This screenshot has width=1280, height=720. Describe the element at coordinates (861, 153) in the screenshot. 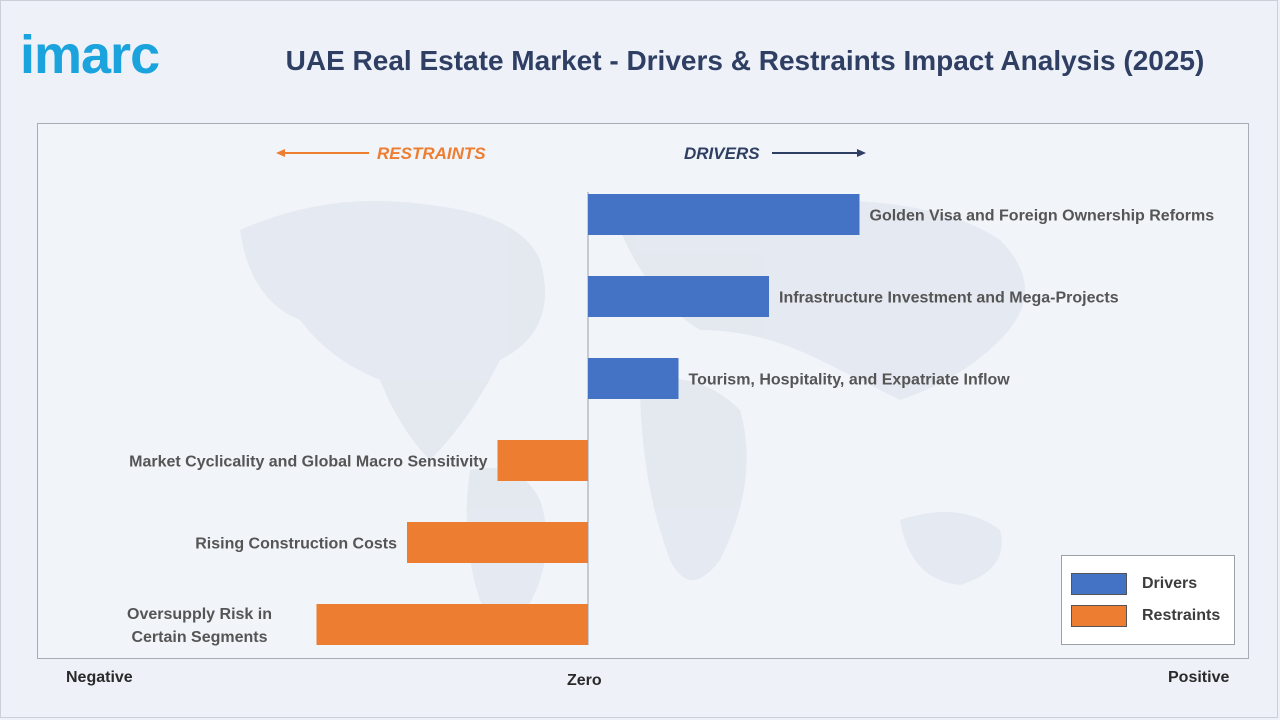

I see `drivers-arrowhead-icon` at that location.